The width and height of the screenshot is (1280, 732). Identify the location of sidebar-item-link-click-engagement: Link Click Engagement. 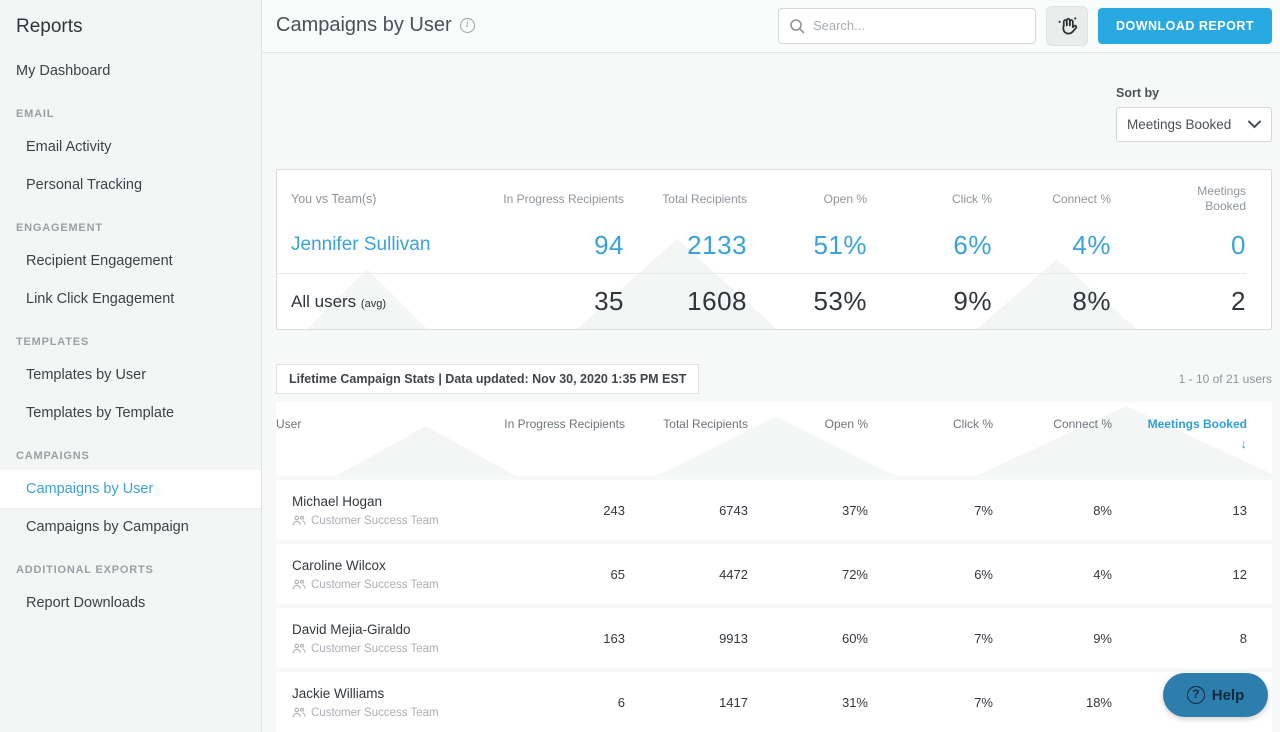
(100, 299).